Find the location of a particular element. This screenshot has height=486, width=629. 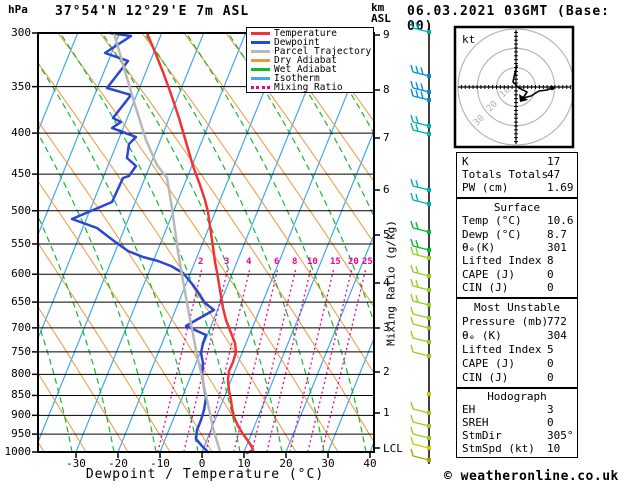

temp-tick-label: -20 is located at coordinates (118, 463).